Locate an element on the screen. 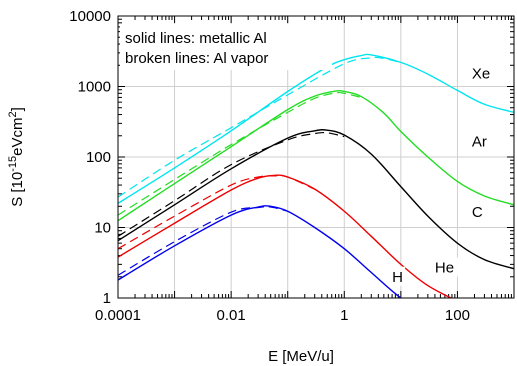 Image resolution: width=517 pixels, height=366 pixels. y-axis-label: S [10-15eVcm2] is located at coordinates (16, 157).